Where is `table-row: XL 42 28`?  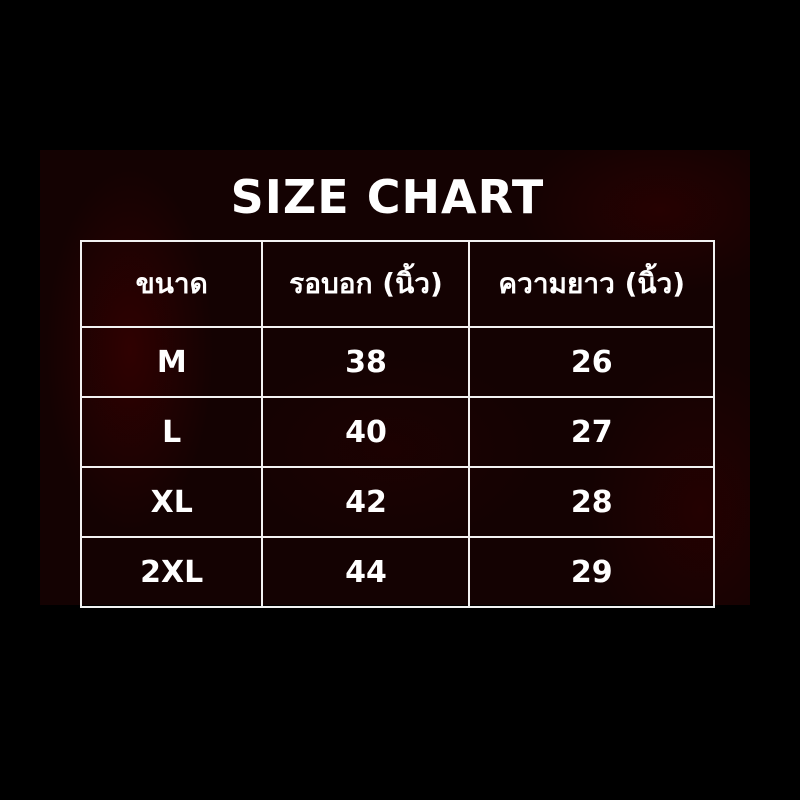 table-row: XL 42 28 is located at coordinates (397, 502).